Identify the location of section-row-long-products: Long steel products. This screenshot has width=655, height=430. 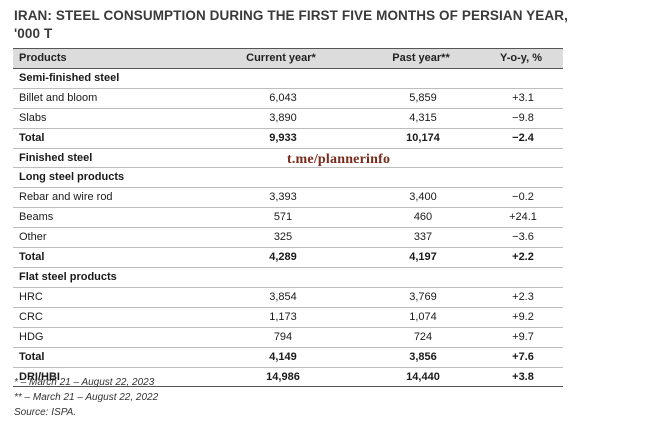
(288, 178).